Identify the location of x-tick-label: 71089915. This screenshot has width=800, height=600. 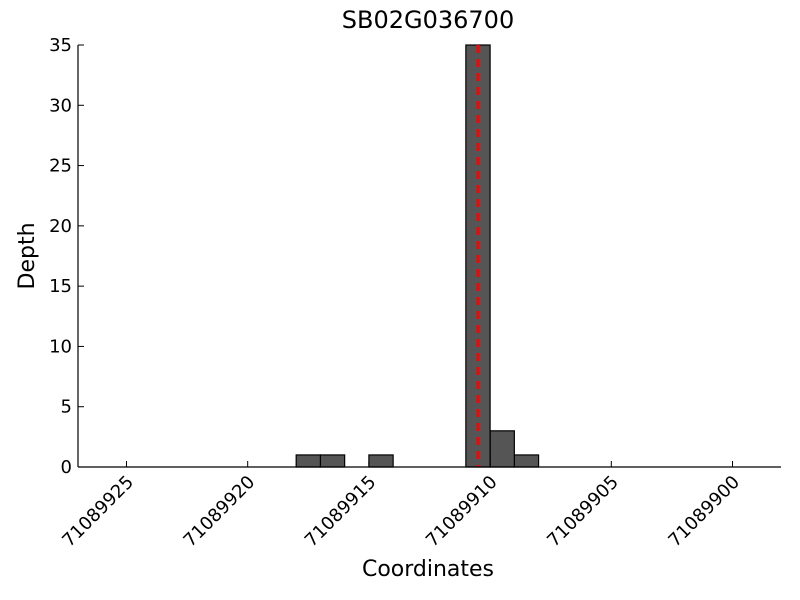
(341, 512).